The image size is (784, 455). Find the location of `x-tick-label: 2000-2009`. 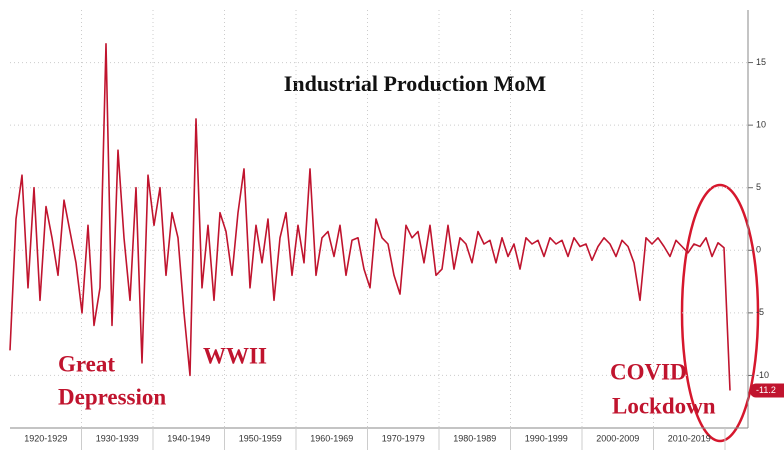

x-tick-label: 2000-2009 is located at coordinates (617, 438).